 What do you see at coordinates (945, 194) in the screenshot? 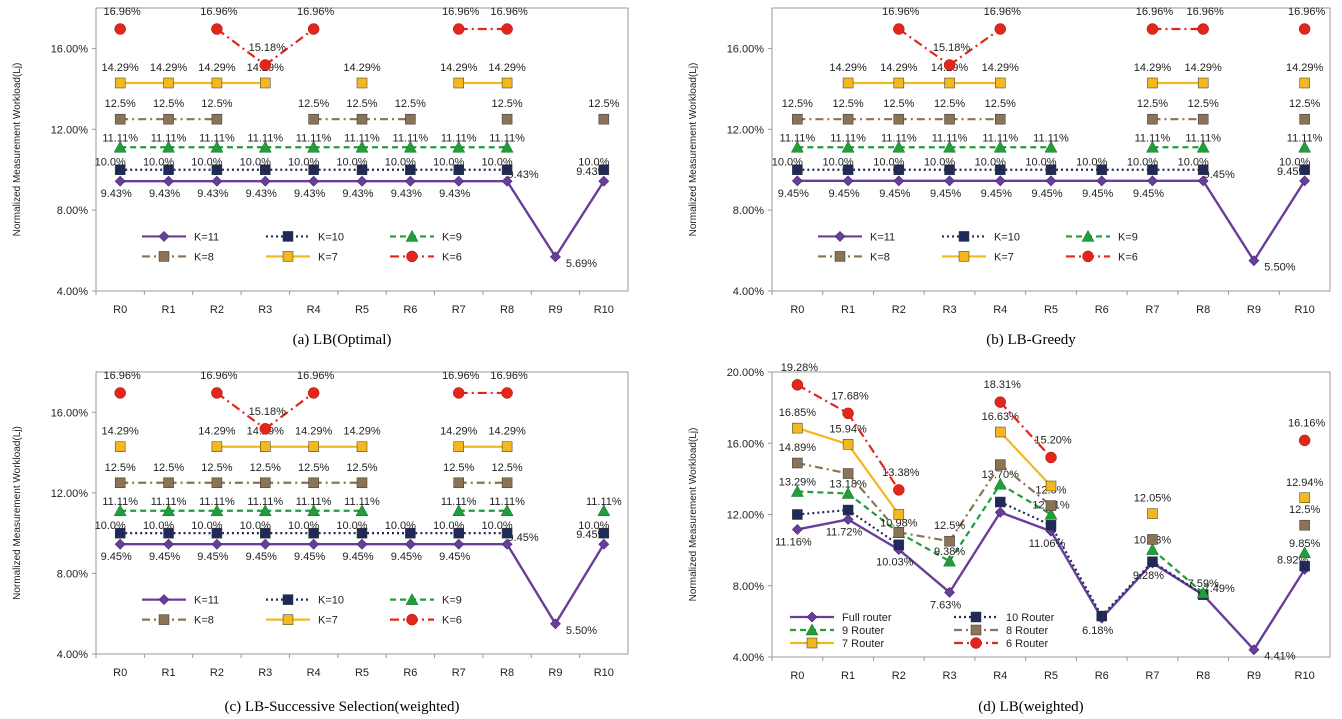
I see `data-label: 9.45%` at bounding box center [945, 194].